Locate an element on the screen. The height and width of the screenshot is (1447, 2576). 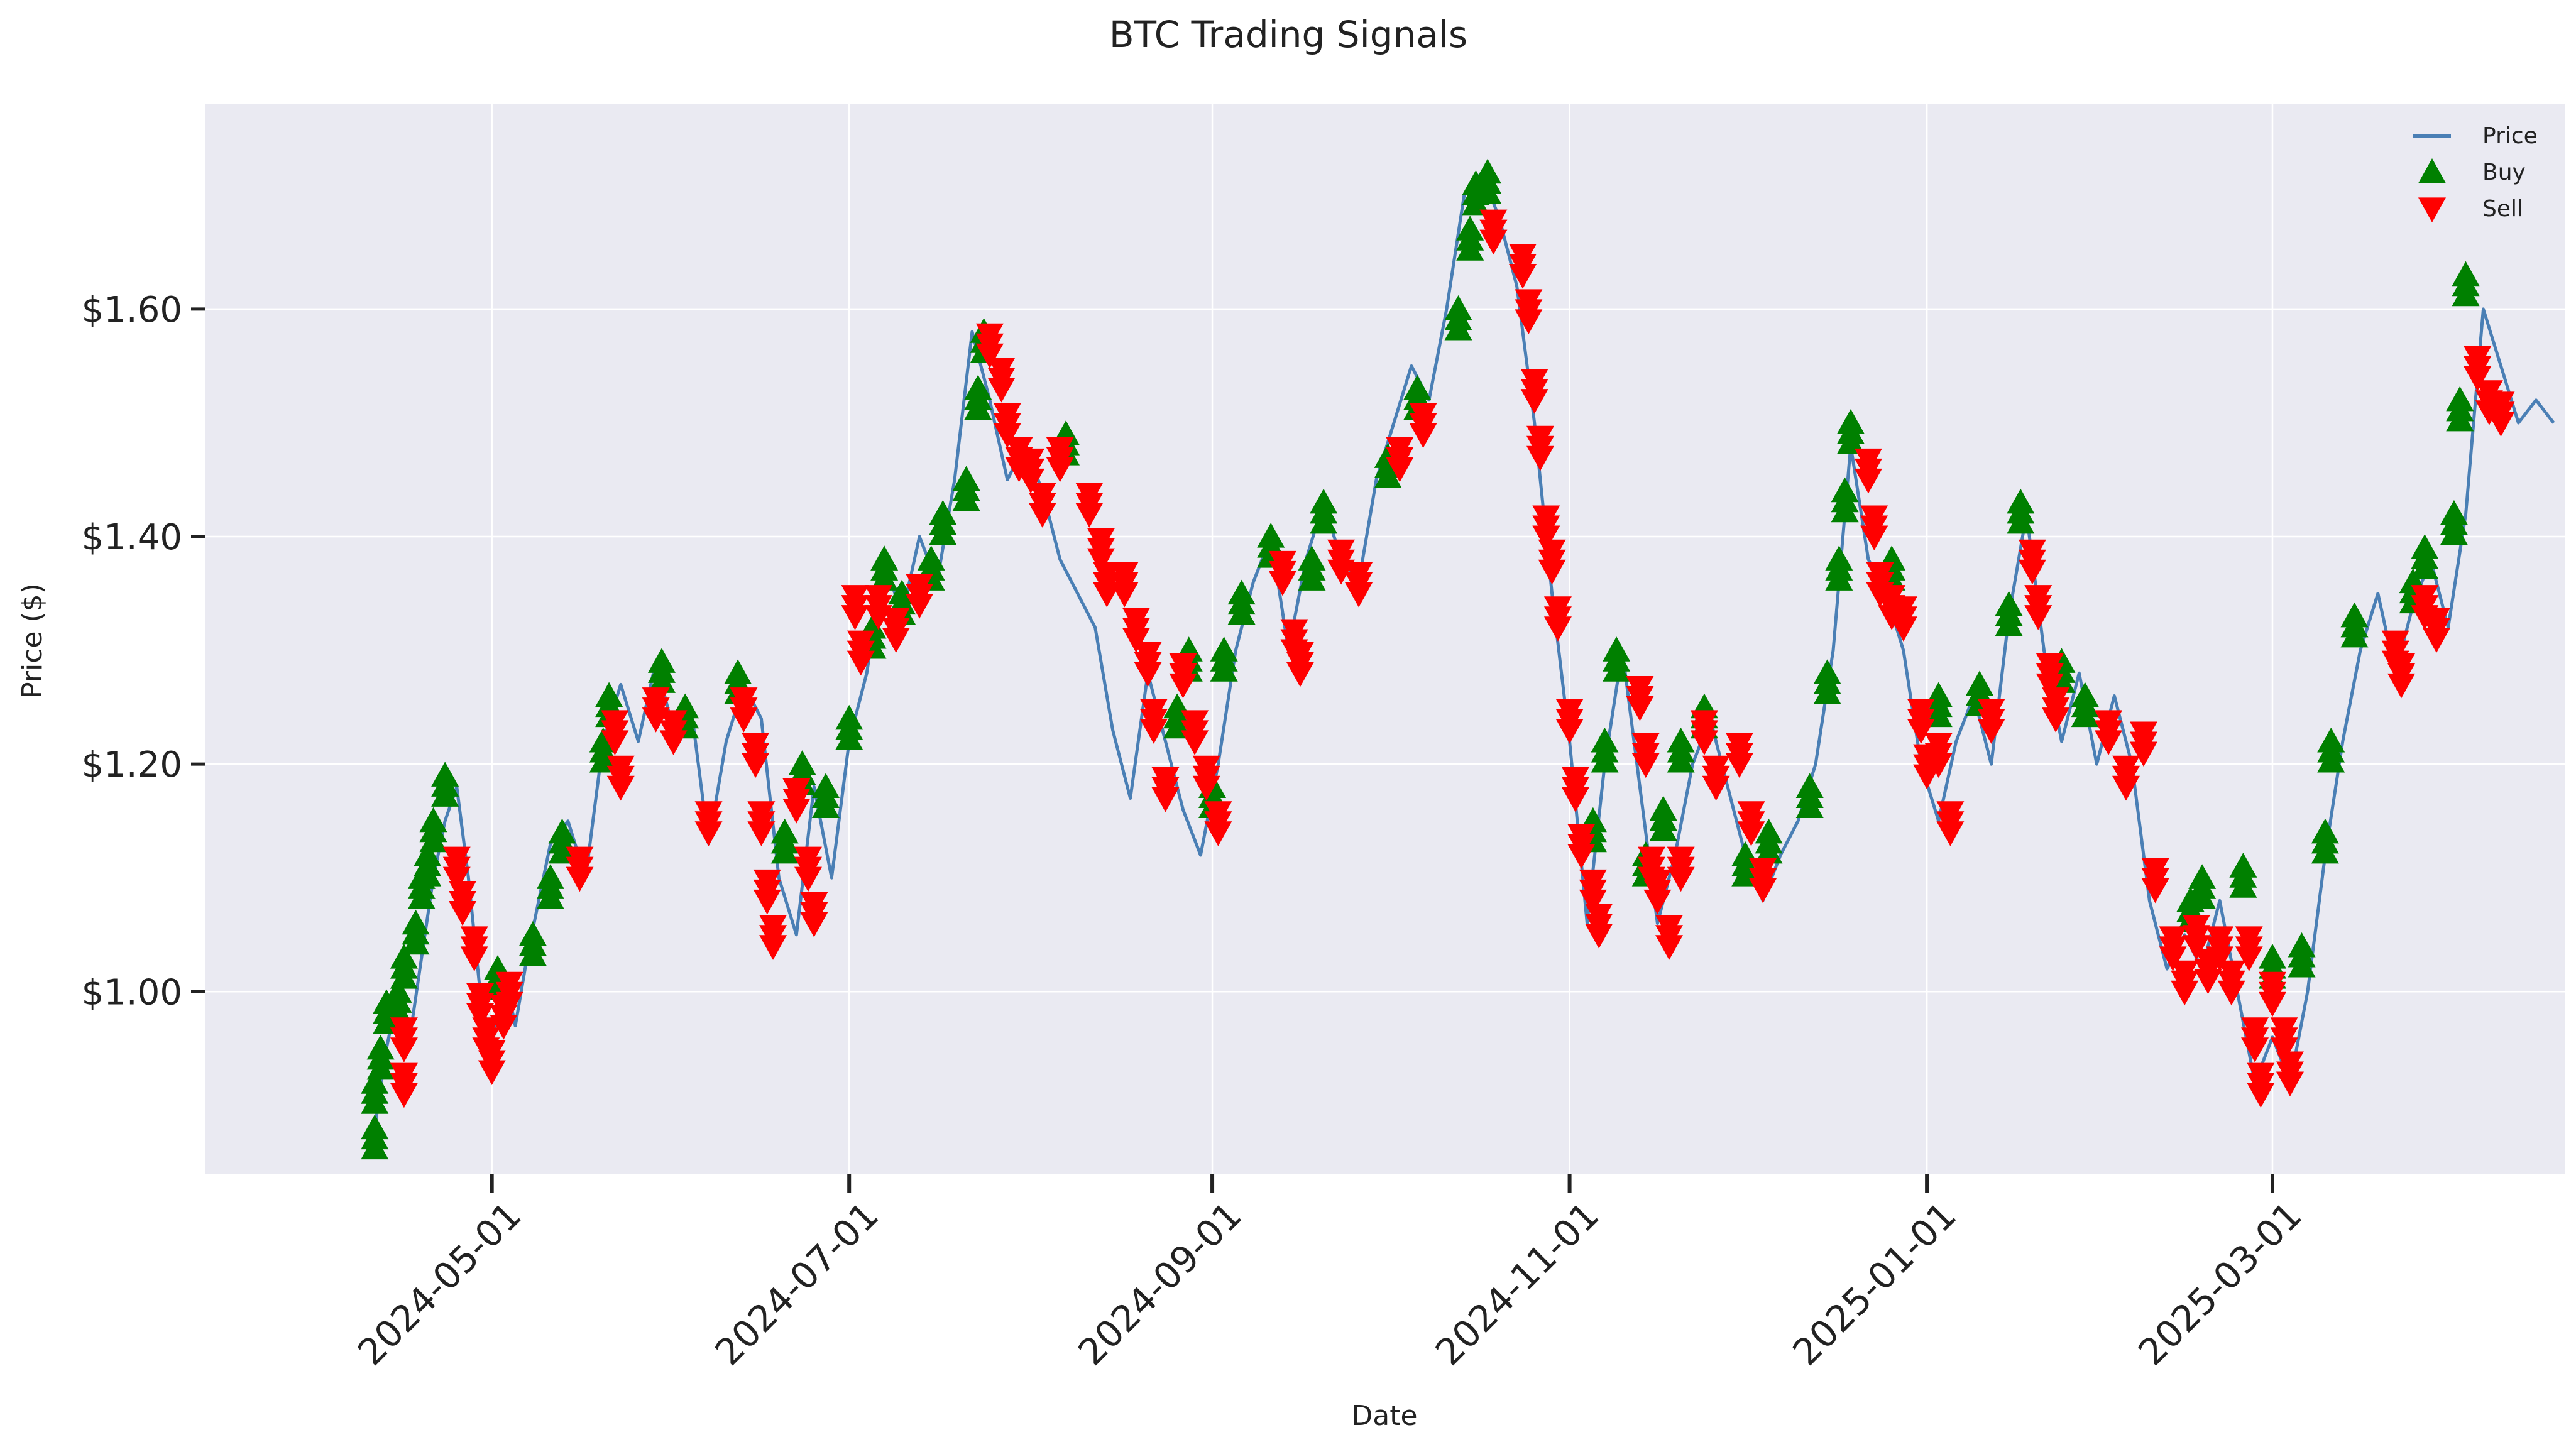
y-axis-label: Price ($) is located at coordinates (32, 641).